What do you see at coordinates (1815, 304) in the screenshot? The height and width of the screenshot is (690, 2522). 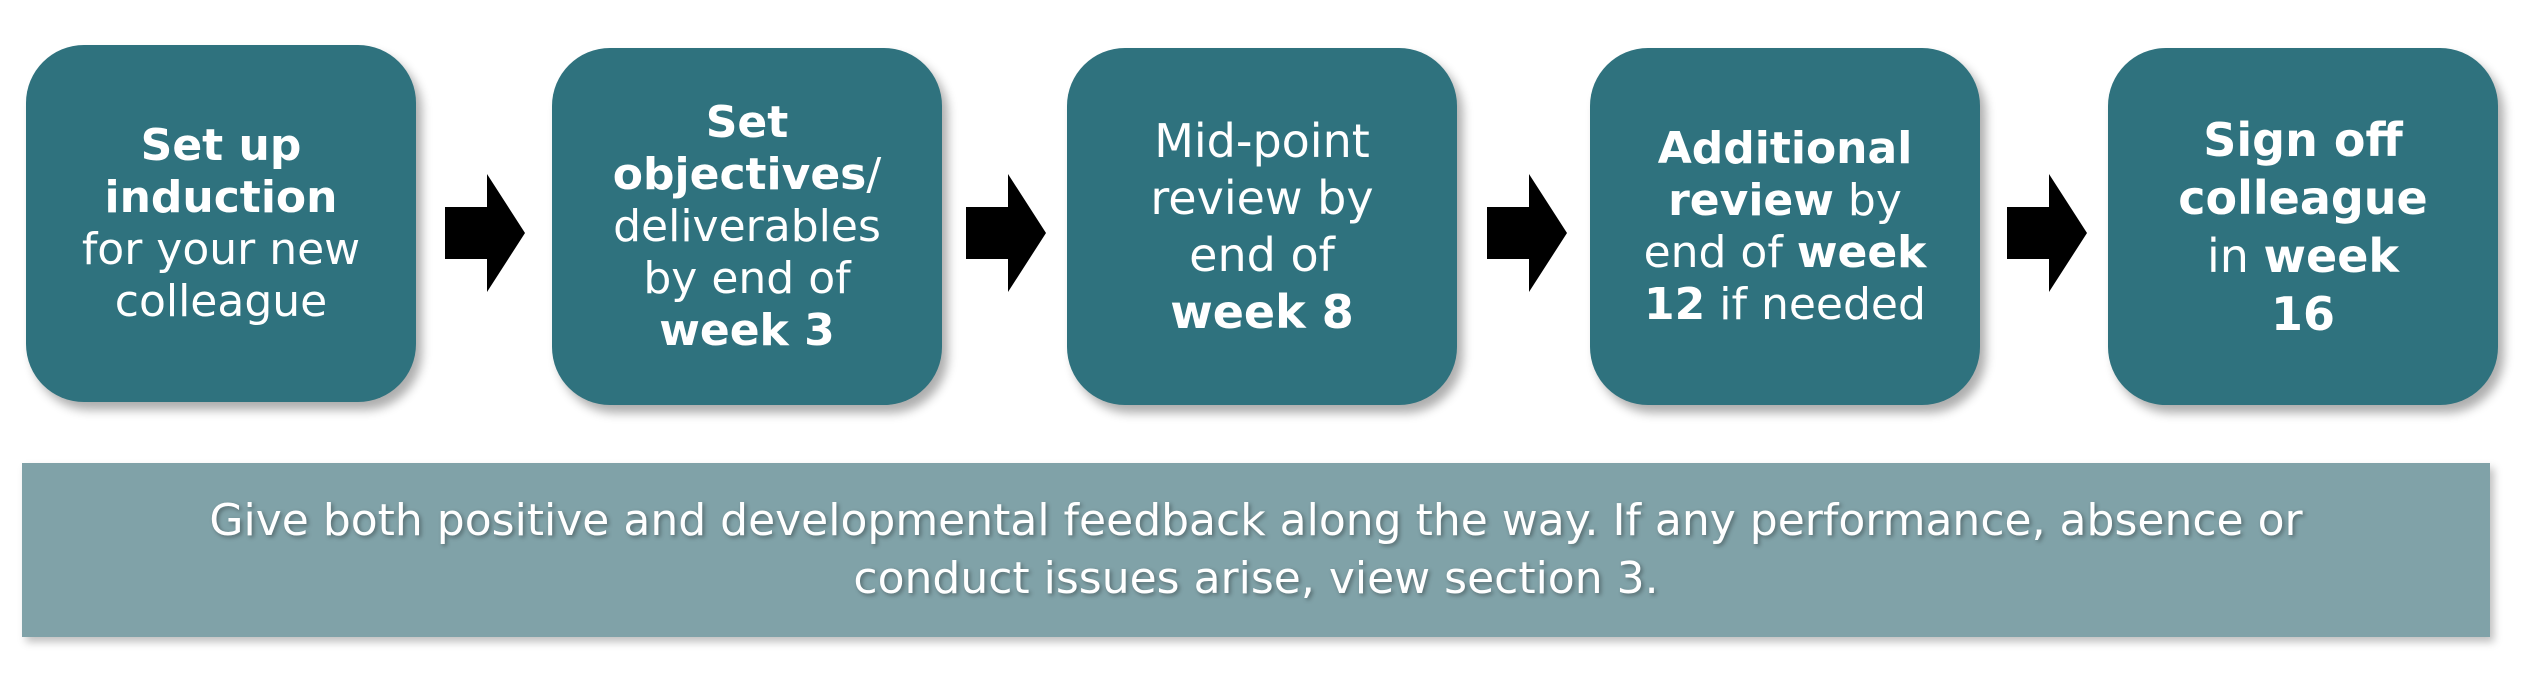 I see `step-text-regular: if needed` at bounding box center [1815, 304].